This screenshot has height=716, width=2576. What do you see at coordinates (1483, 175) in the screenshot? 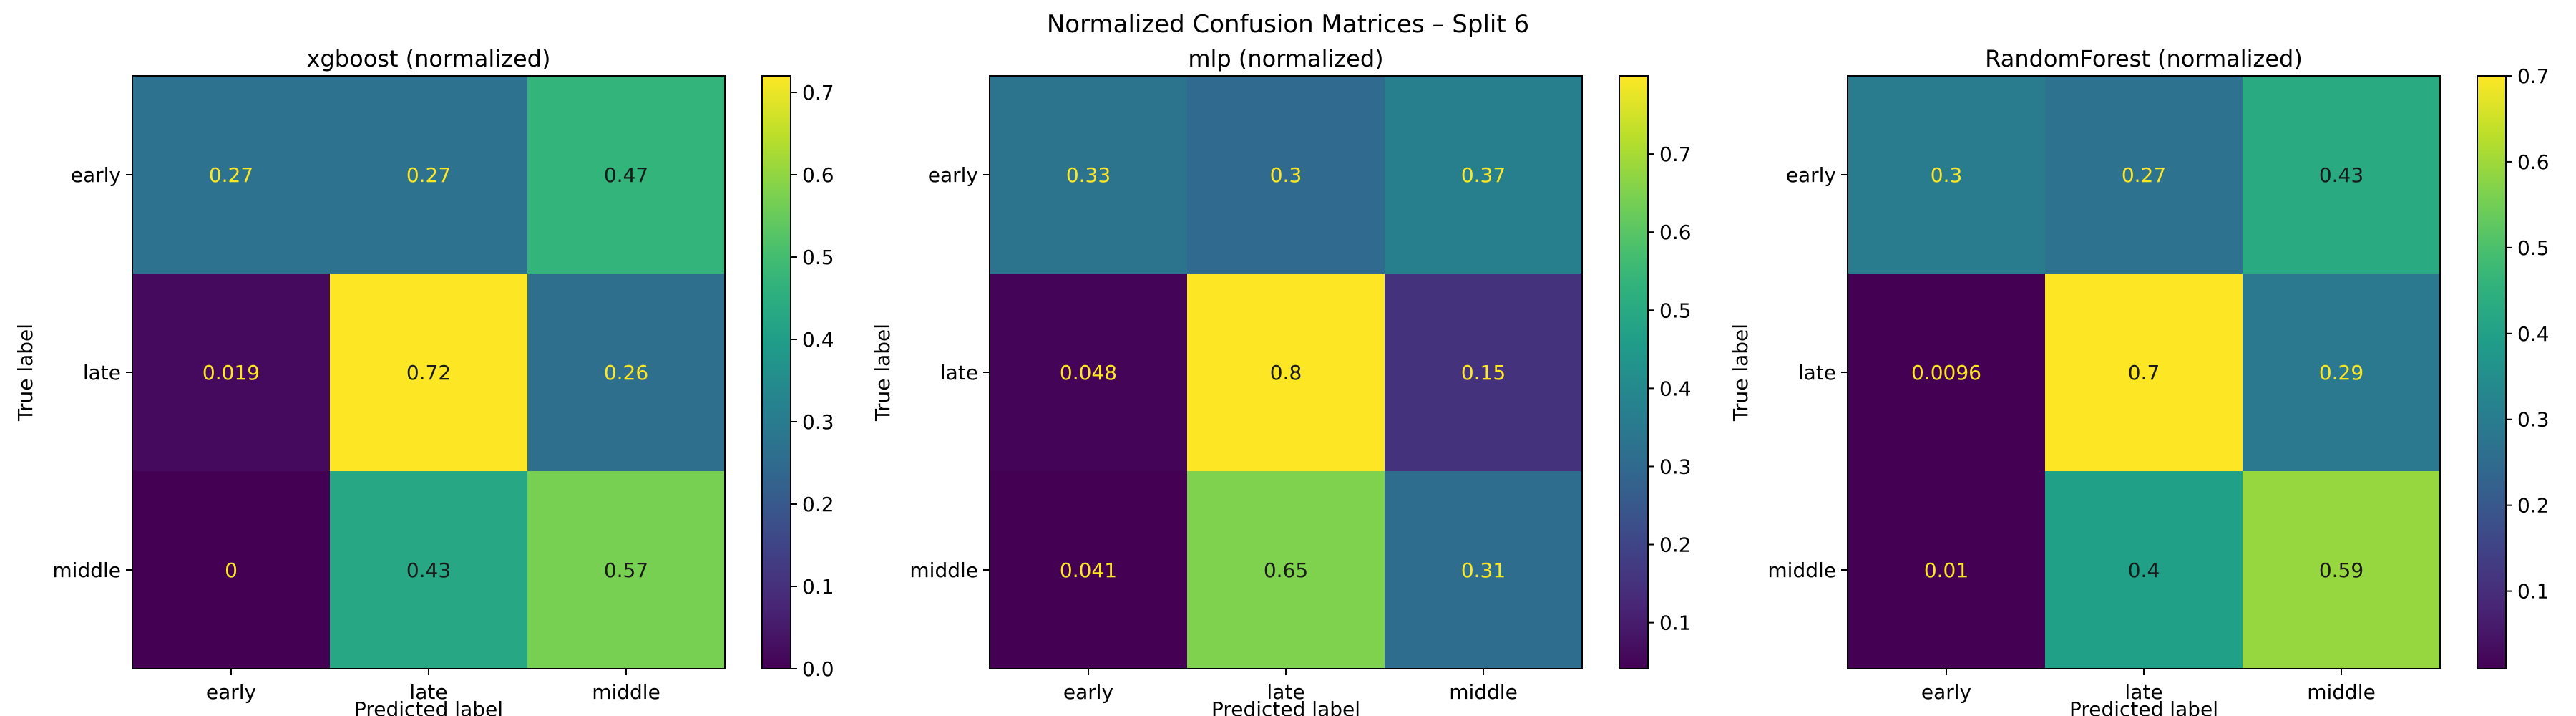
I see `cell-value-label: 0.37` at bounding box center [1483, 175].